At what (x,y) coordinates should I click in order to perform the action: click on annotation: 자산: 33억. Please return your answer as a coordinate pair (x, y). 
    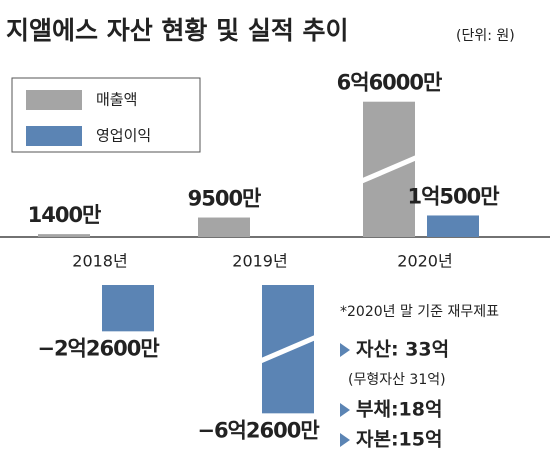
    Looking at the image, I should click on (402, 350).